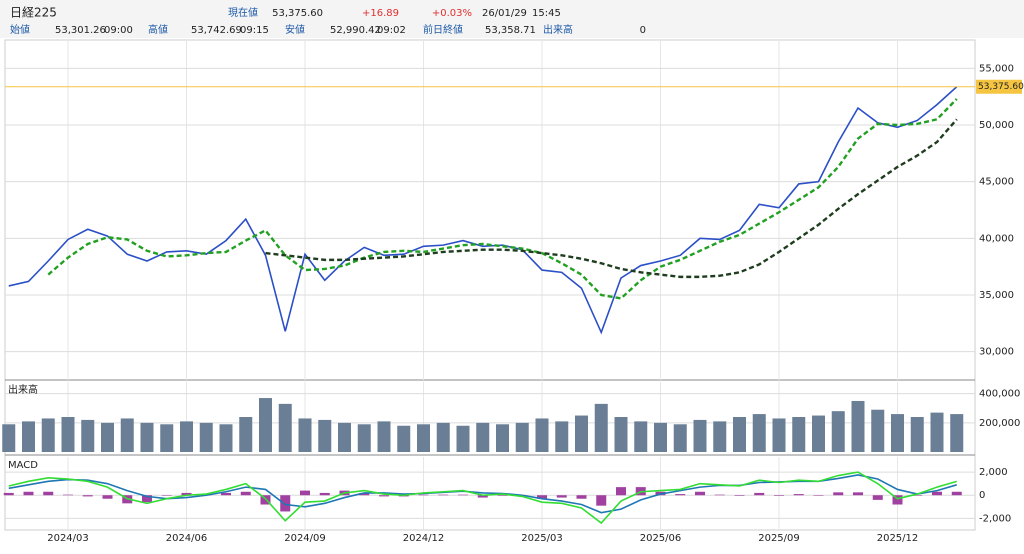 The image size is (1024, 554). I want to click on label: 始値, so click(20, 29).